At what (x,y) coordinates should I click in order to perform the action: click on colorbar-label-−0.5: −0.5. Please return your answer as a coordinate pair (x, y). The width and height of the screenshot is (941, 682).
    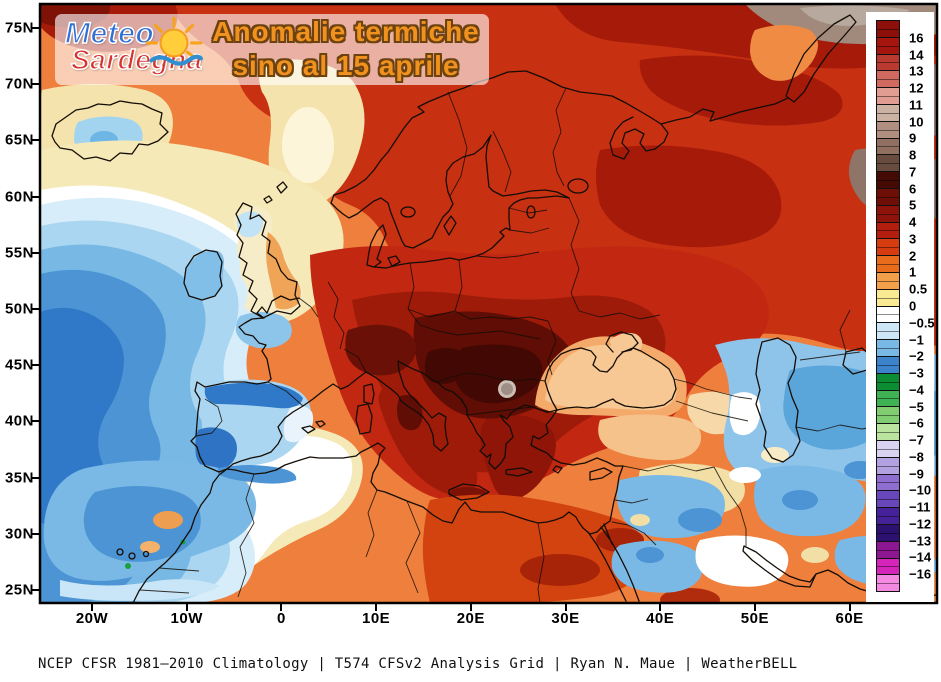
    Looking at the image, I should click on (922, 323).